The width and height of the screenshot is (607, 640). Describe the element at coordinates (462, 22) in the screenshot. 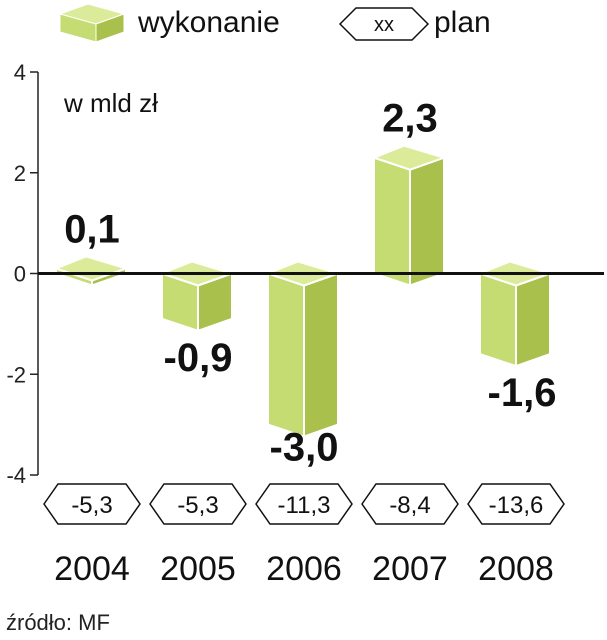

I see `legend-plan-label: plan` at that location.